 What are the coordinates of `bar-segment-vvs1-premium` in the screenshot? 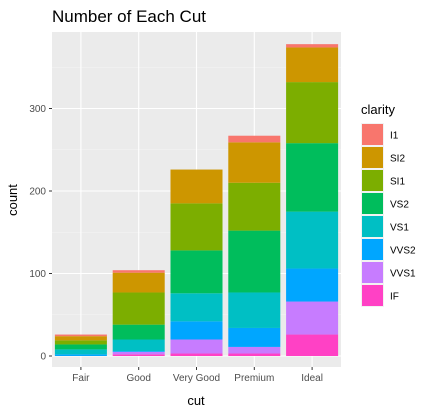 It's located at (254, 350).